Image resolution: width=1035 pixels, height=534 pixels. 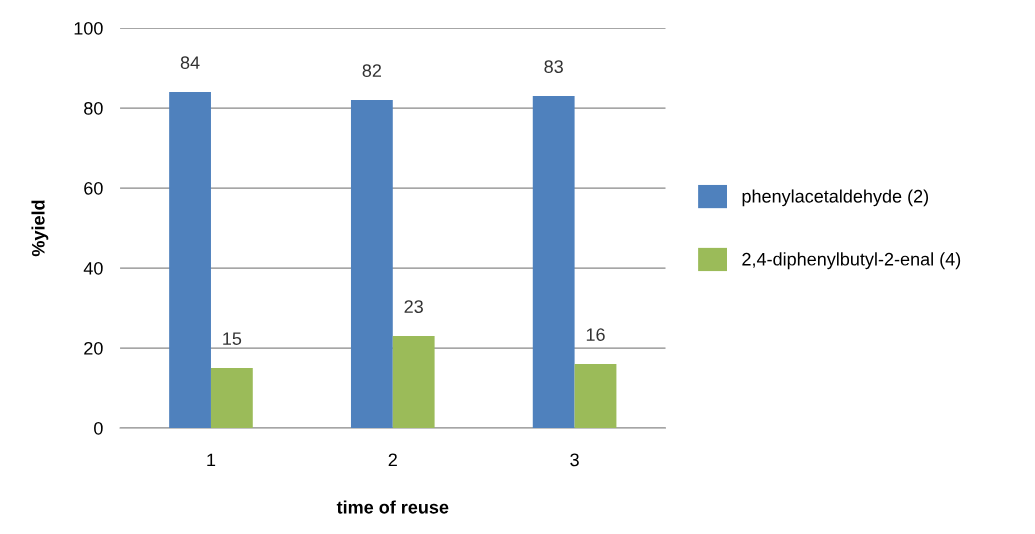 What do you see at coordinates (93, 348) in the screenshot?
I see `y-tick-label: 20` at bounding box center [93, 348].